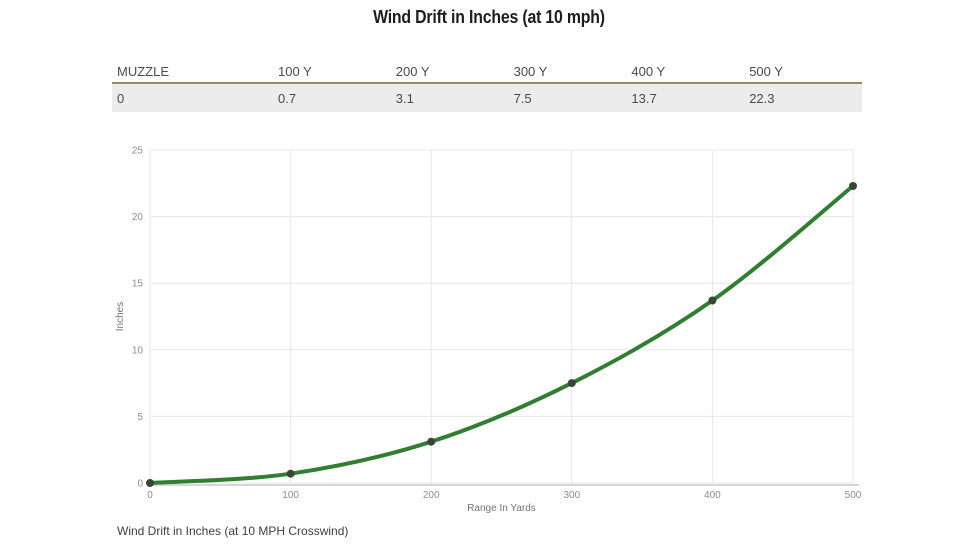 Image resolution: width=978 pixels, height=550 pixels. Describe the element at coordinates (762, 98) in the screenshot. I see `table-cell-500y: 22.3` at that location.